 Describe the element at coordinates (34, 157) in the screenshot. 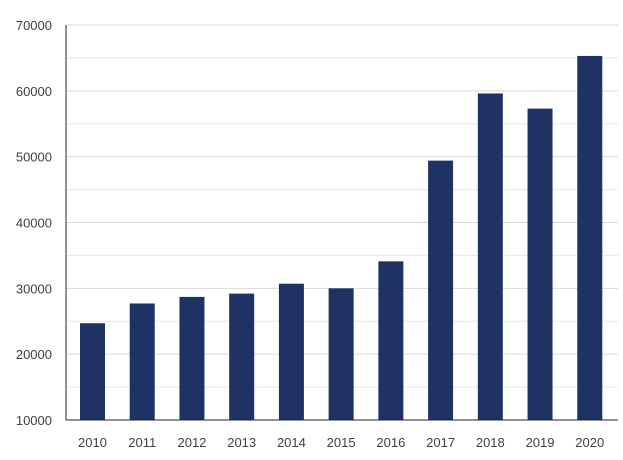

I see `y-tick-label: 50000` at that location.